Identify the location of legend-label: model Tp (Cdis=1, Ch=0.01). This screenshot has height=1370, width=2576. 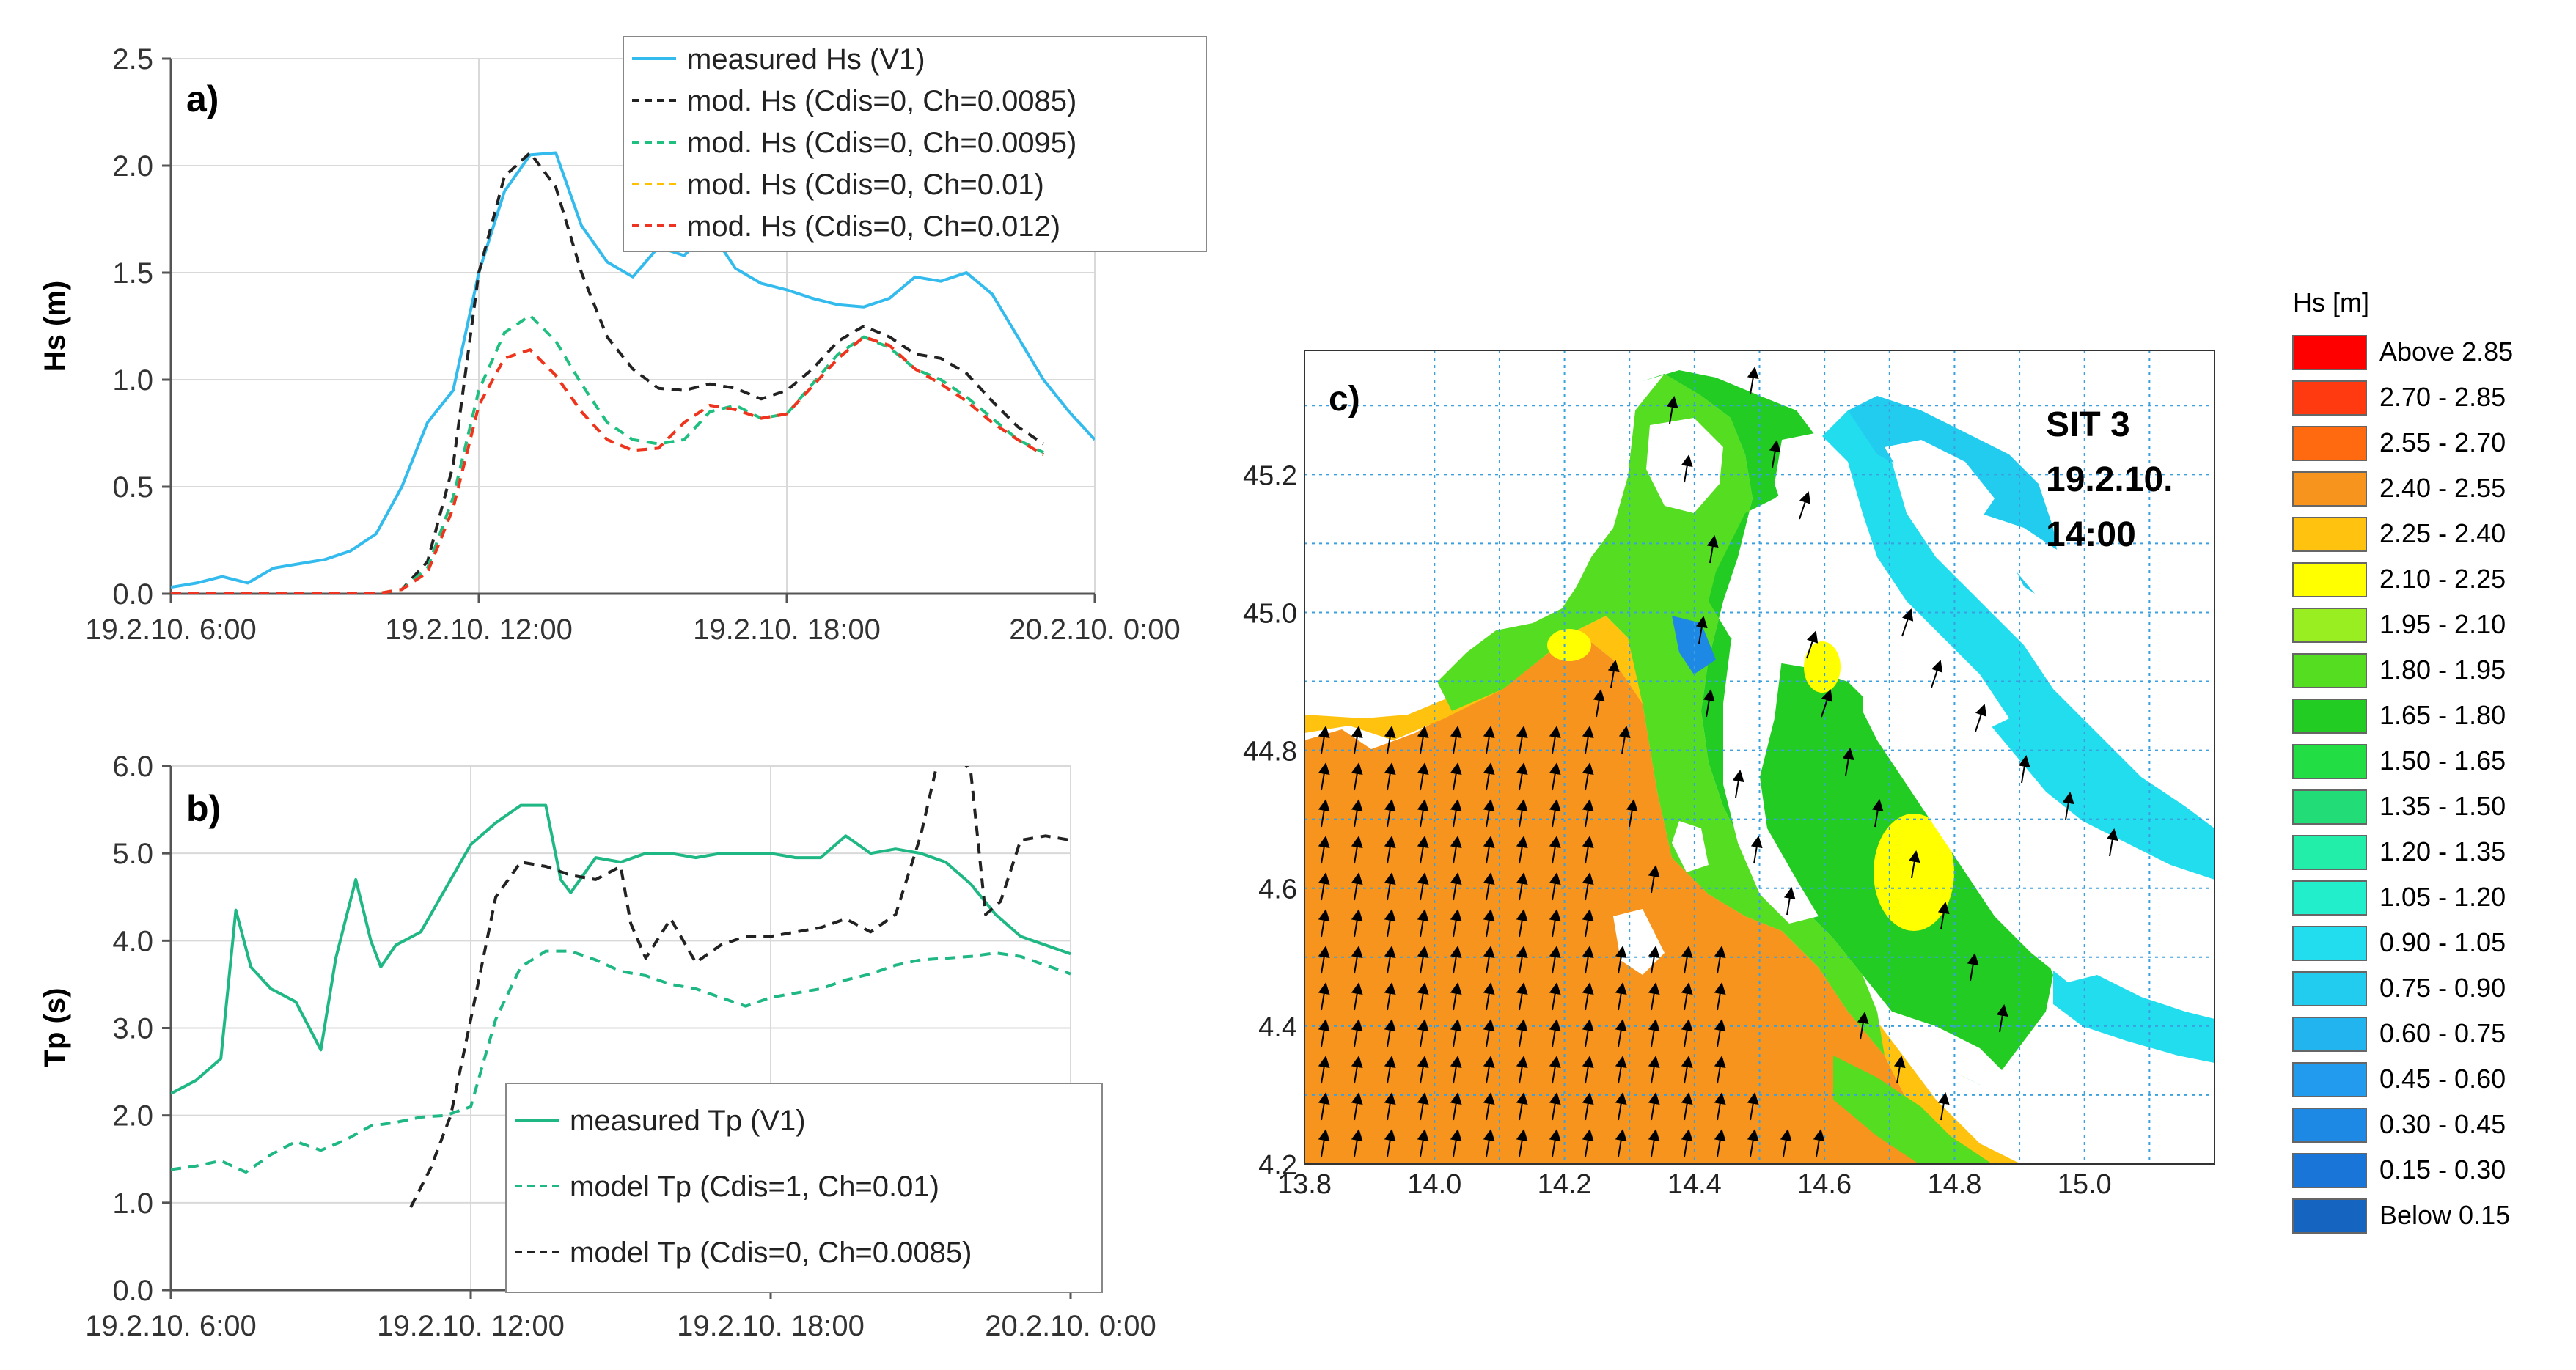
(754, 1187).